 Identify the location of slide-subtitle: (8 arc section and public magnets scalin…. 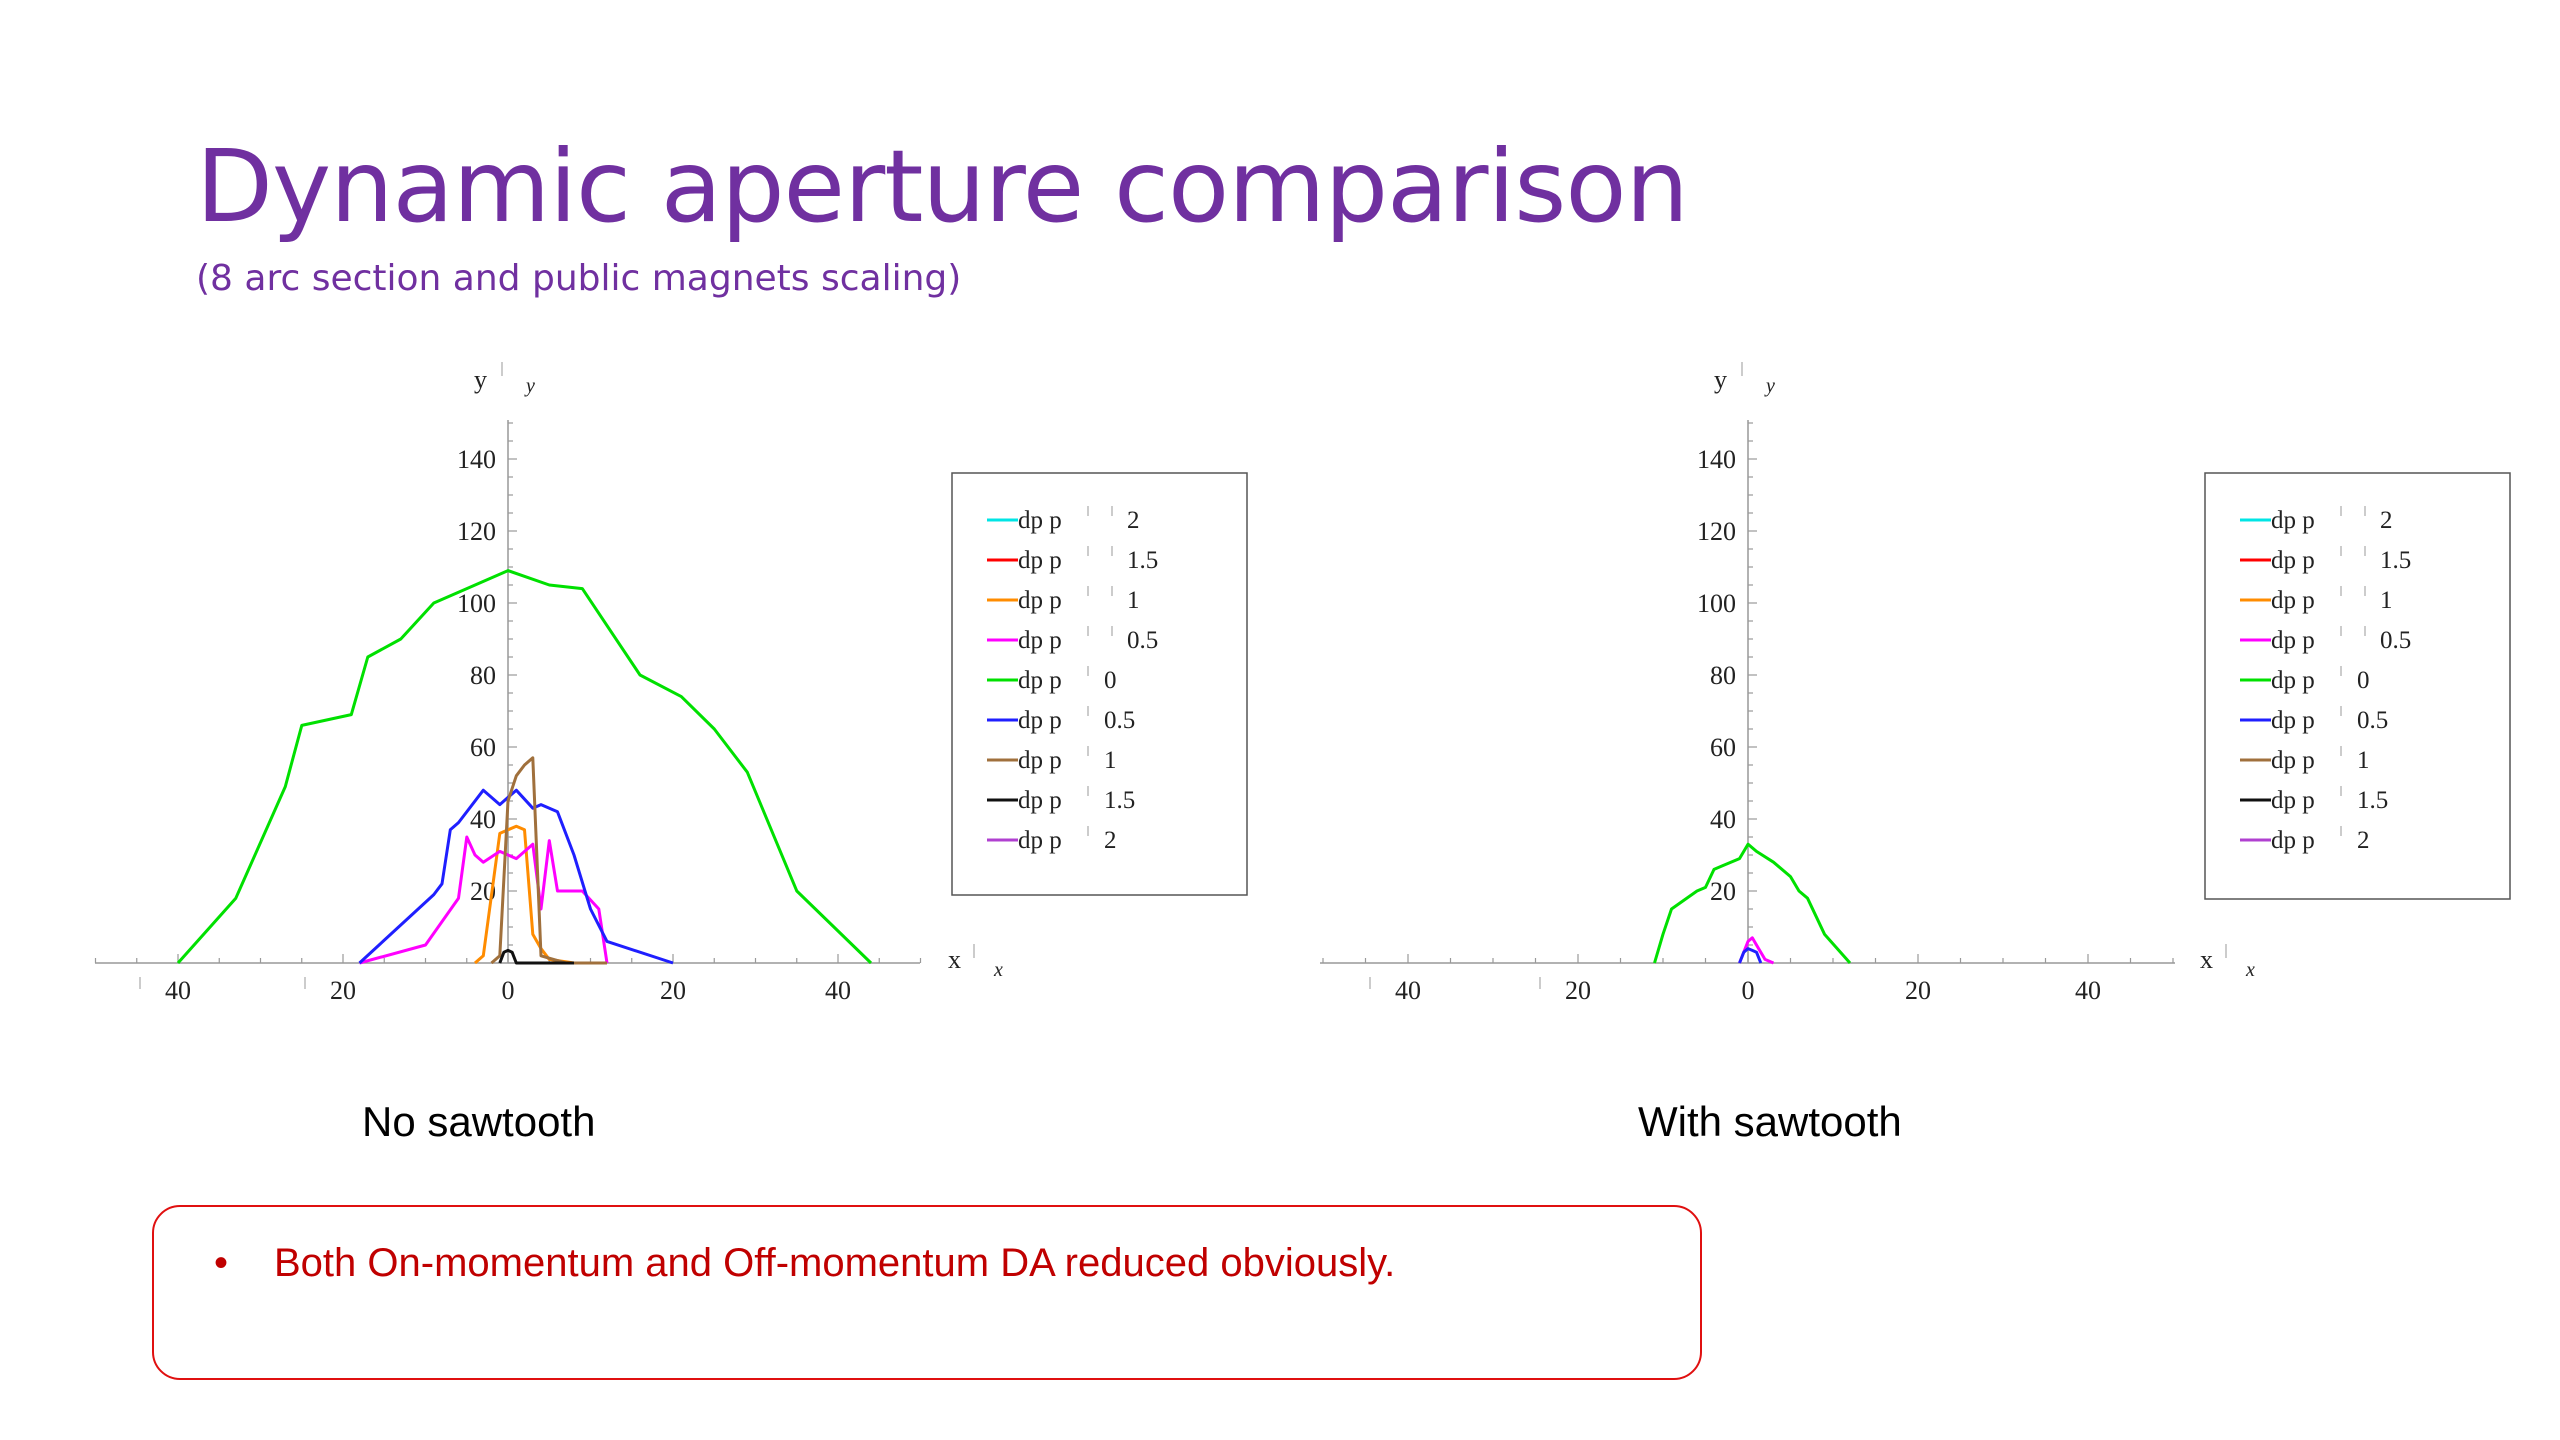
(579, 278).